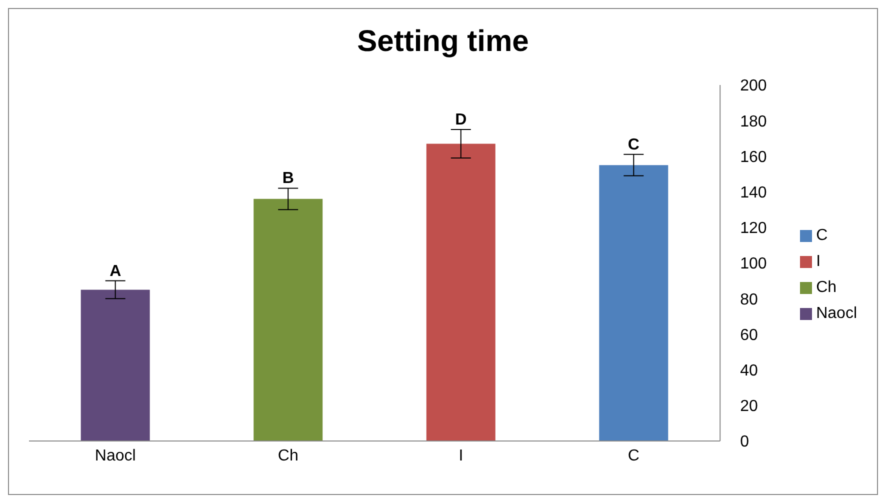 The height and width of the screenshot is (503, 888). Describe the element at coordinates (753, 157) in the screenshot. I see `y-tick-label: 160` at that location.